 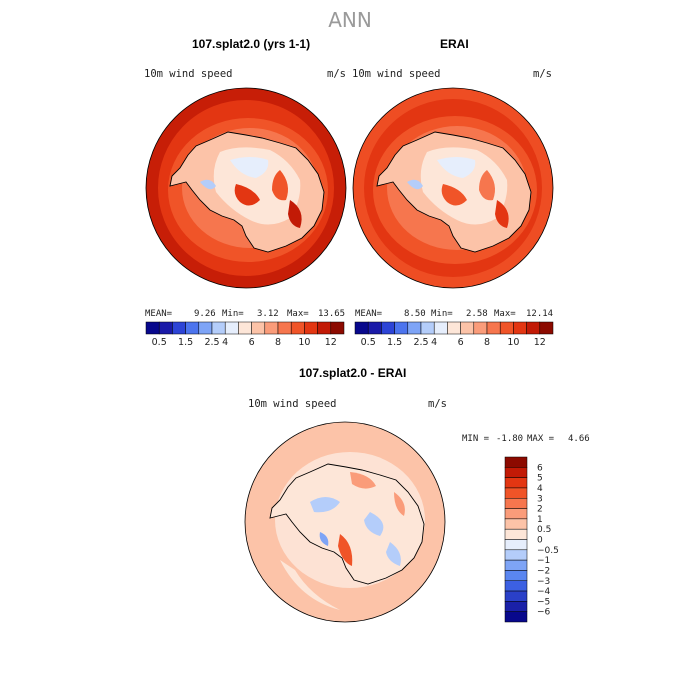 What do you see at coordinates (188, 74) in the screenshot?
I see `panel1-variable-label: 10m wind speed` at bounding box center [188, 74].